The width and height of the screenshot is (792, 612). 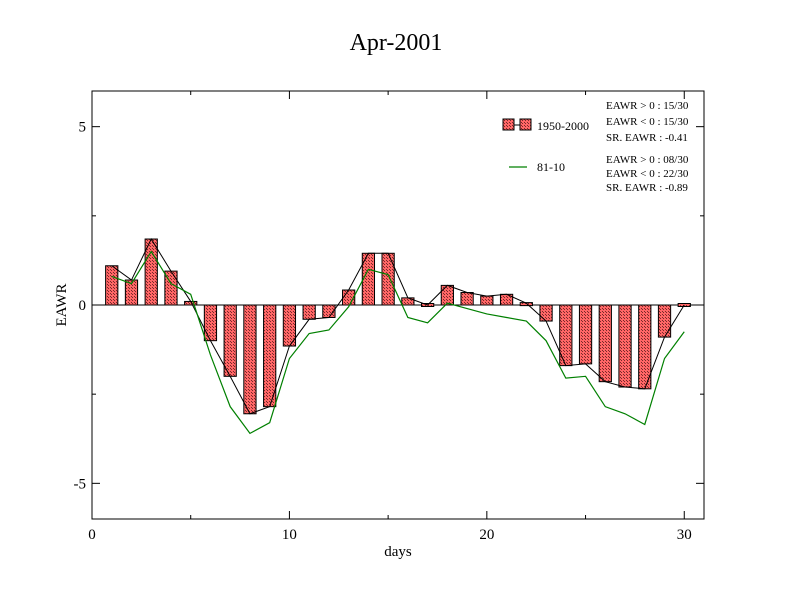 What do you see at coordinates (647, 174) in the screenshot?
I see `stat-line: EAWR < 0 : 22/30` at bounding box center [647, 174].